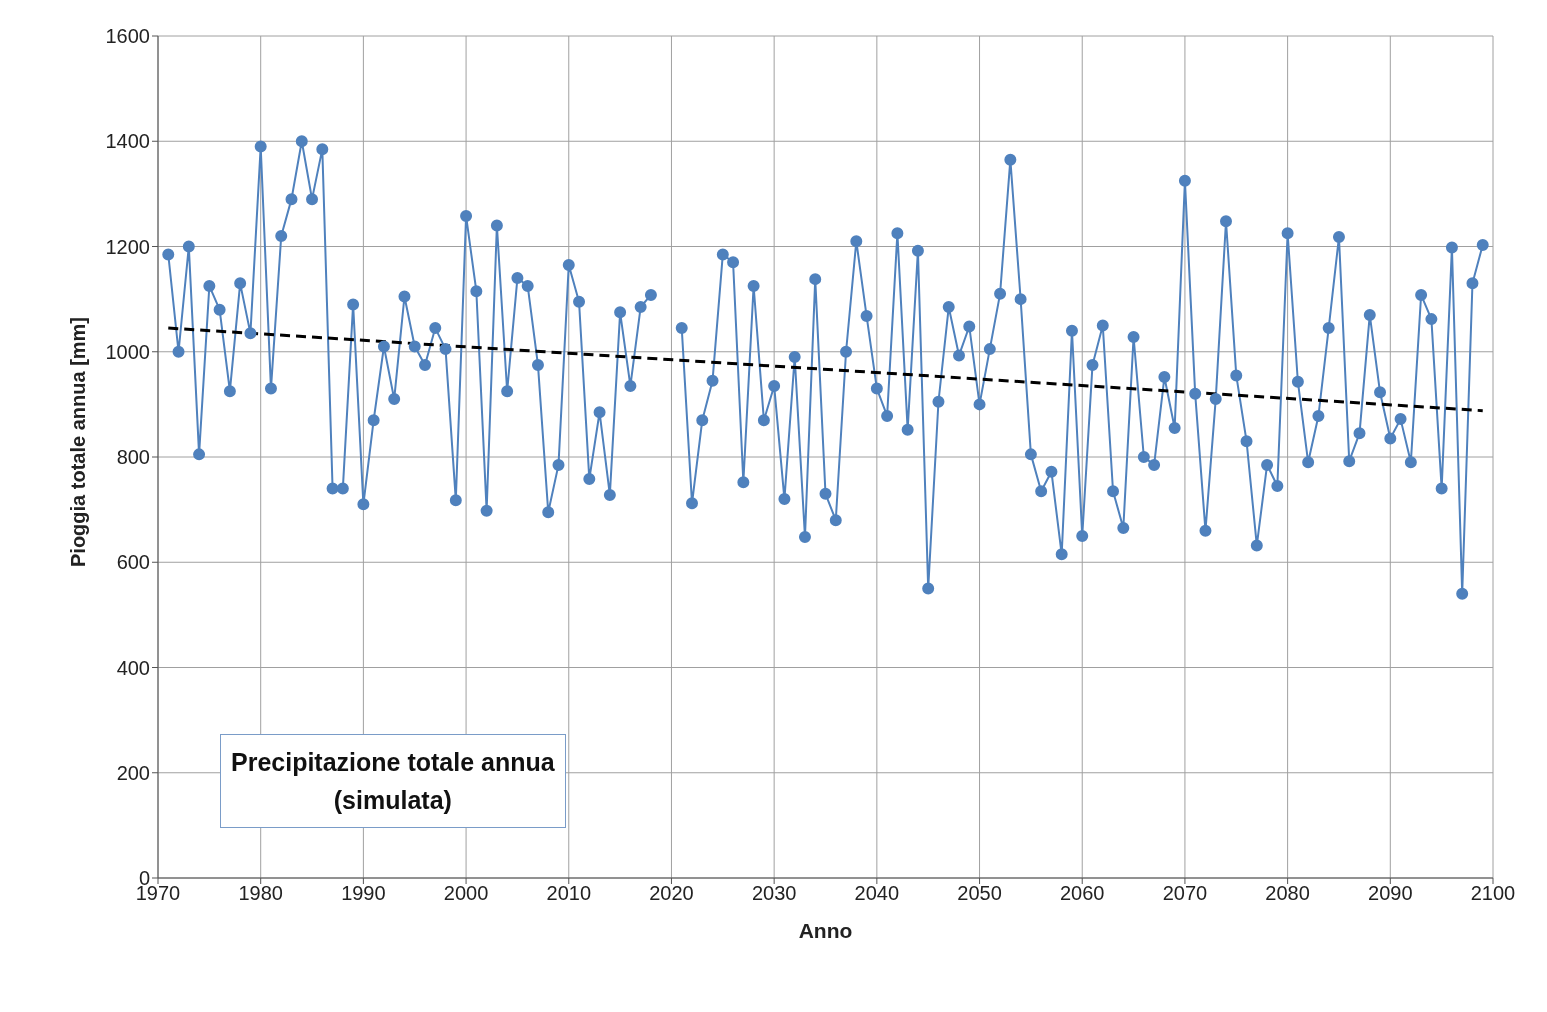  What do you see at coordinates (133, 772) in the screenshot?
I see `y-tick-label: 200` at bounding box center [133, 772].